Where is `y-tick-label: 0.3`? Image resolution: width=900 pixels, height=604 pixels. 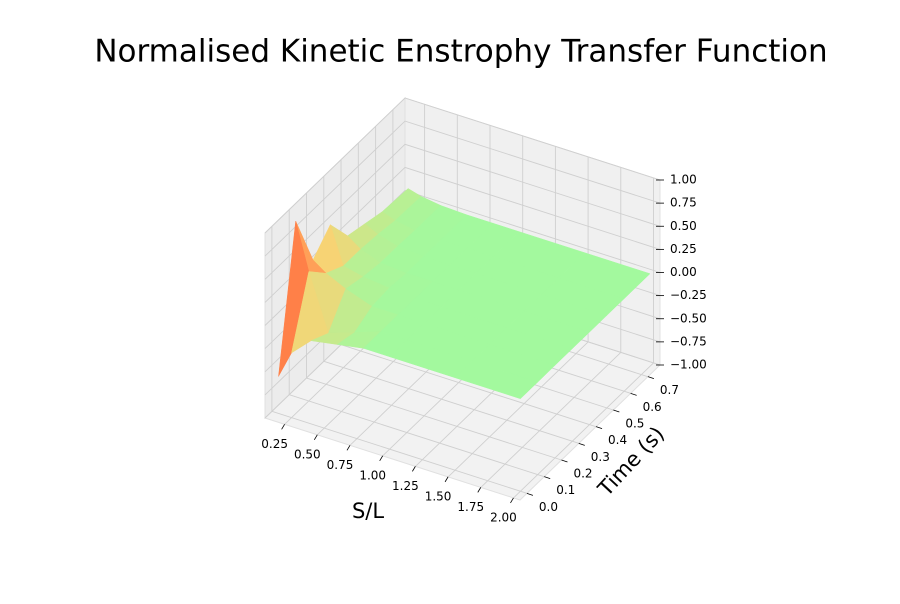
y-tick-label: 0.3 is located at coordinates (600, 457).